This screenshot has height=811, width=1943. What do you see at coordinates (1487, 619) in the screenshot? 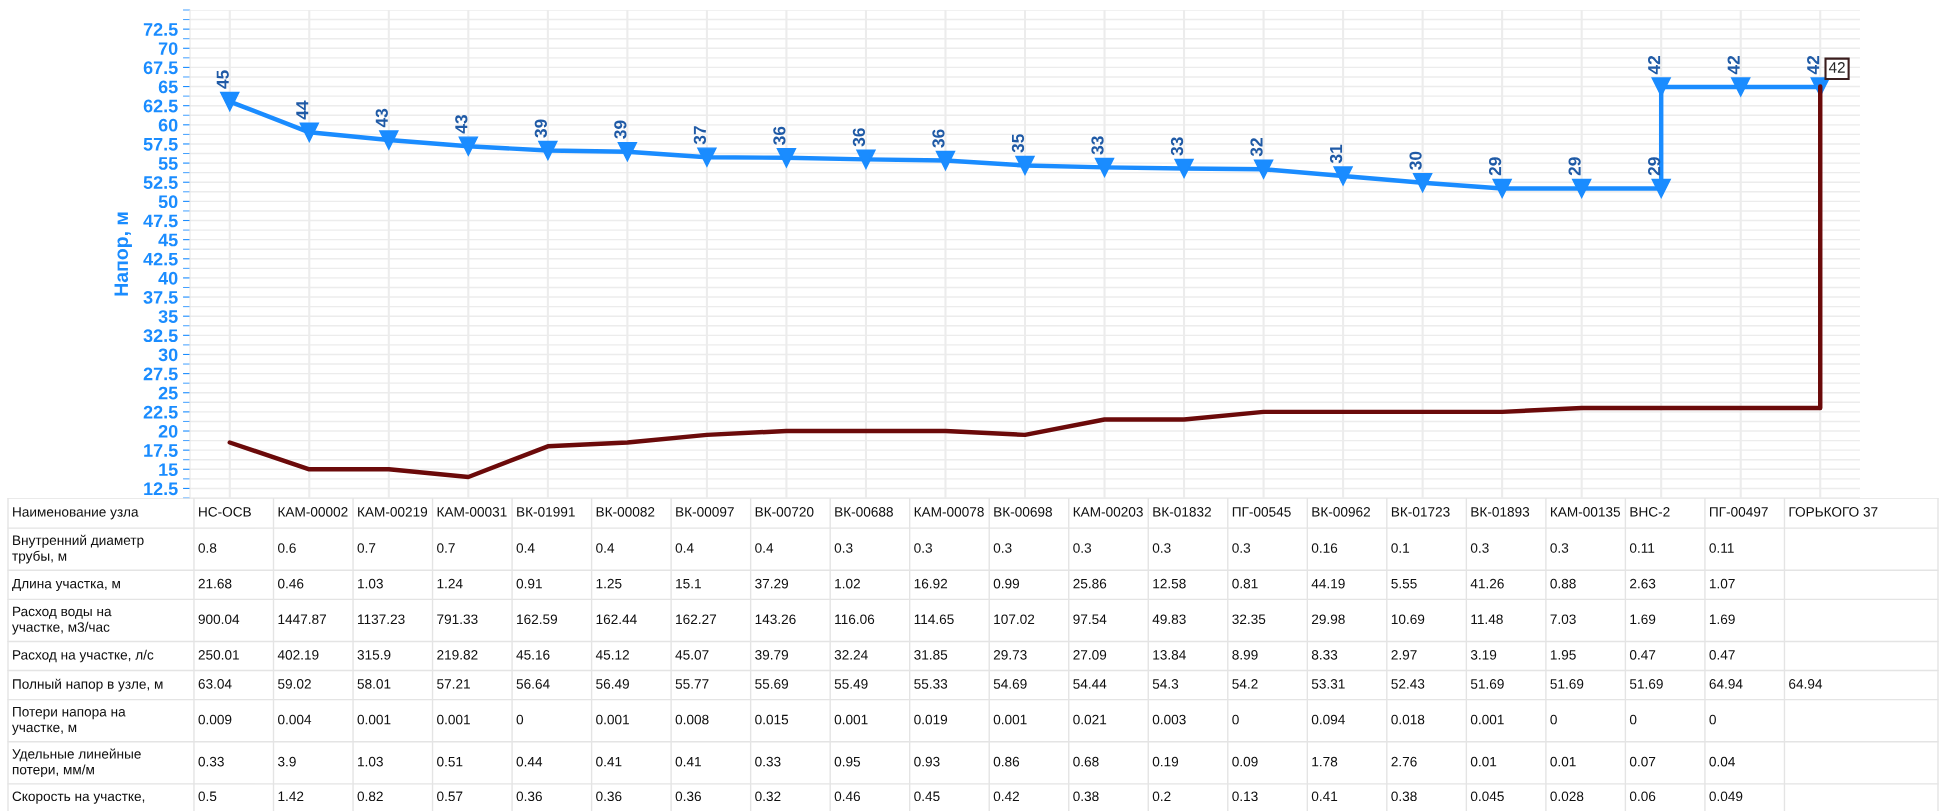
I see `text: 11.48` at bounding box center [1487, 619].